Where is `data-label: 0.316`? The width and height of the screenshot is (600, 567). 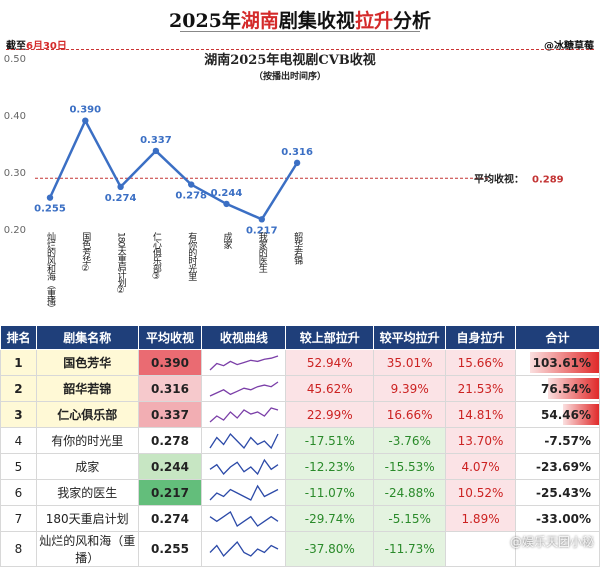
data-label: 0.316 is located at coordinates (297, 152).